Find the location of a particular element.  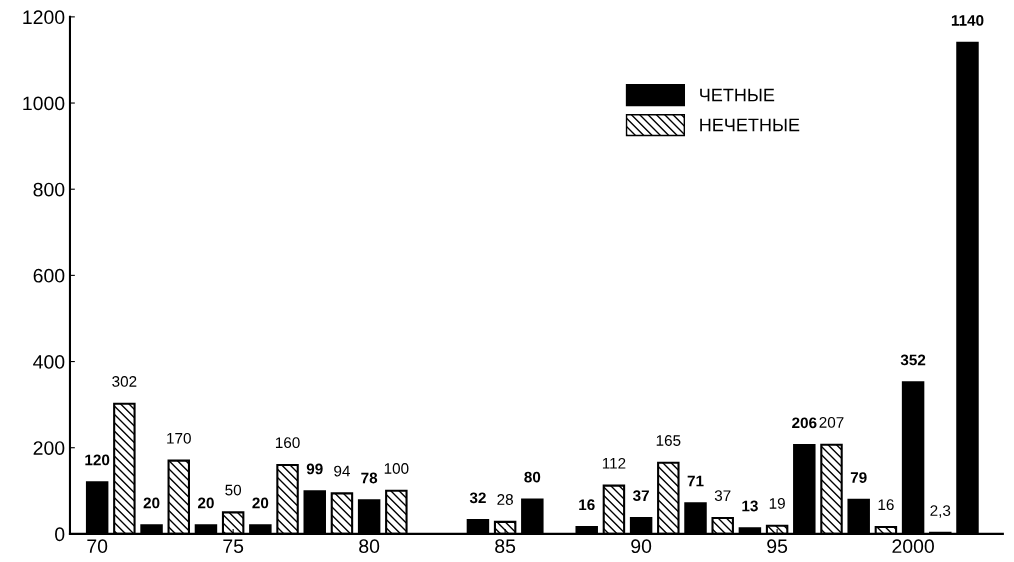

data-label: 79 is located at coordinates (858, 477).